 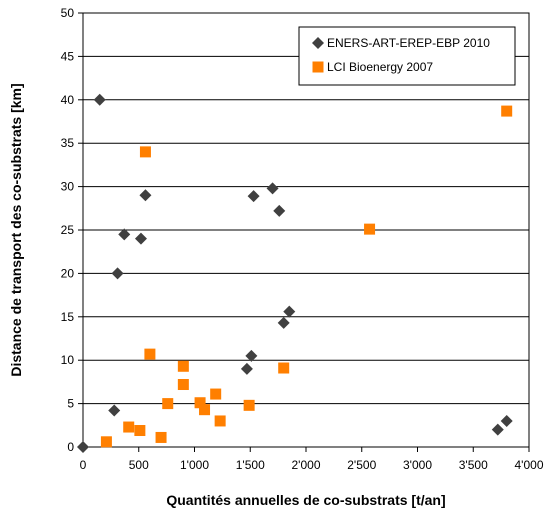 I want to click on legend-entry-lci: LCI Bioenergy 2007, so click(x=372, y=67).